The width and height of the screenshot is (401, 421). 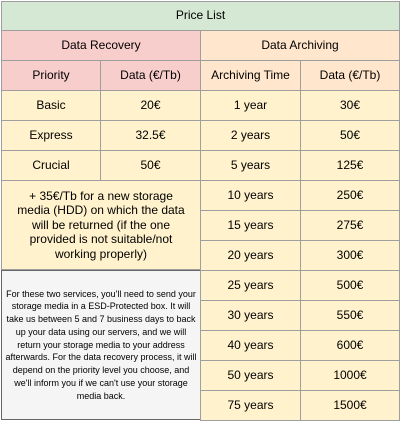 What do you see at coordinates (51, 135) in the screenshot?
I see `recovery-priority-express: Express` at bounding box center [51, 135].